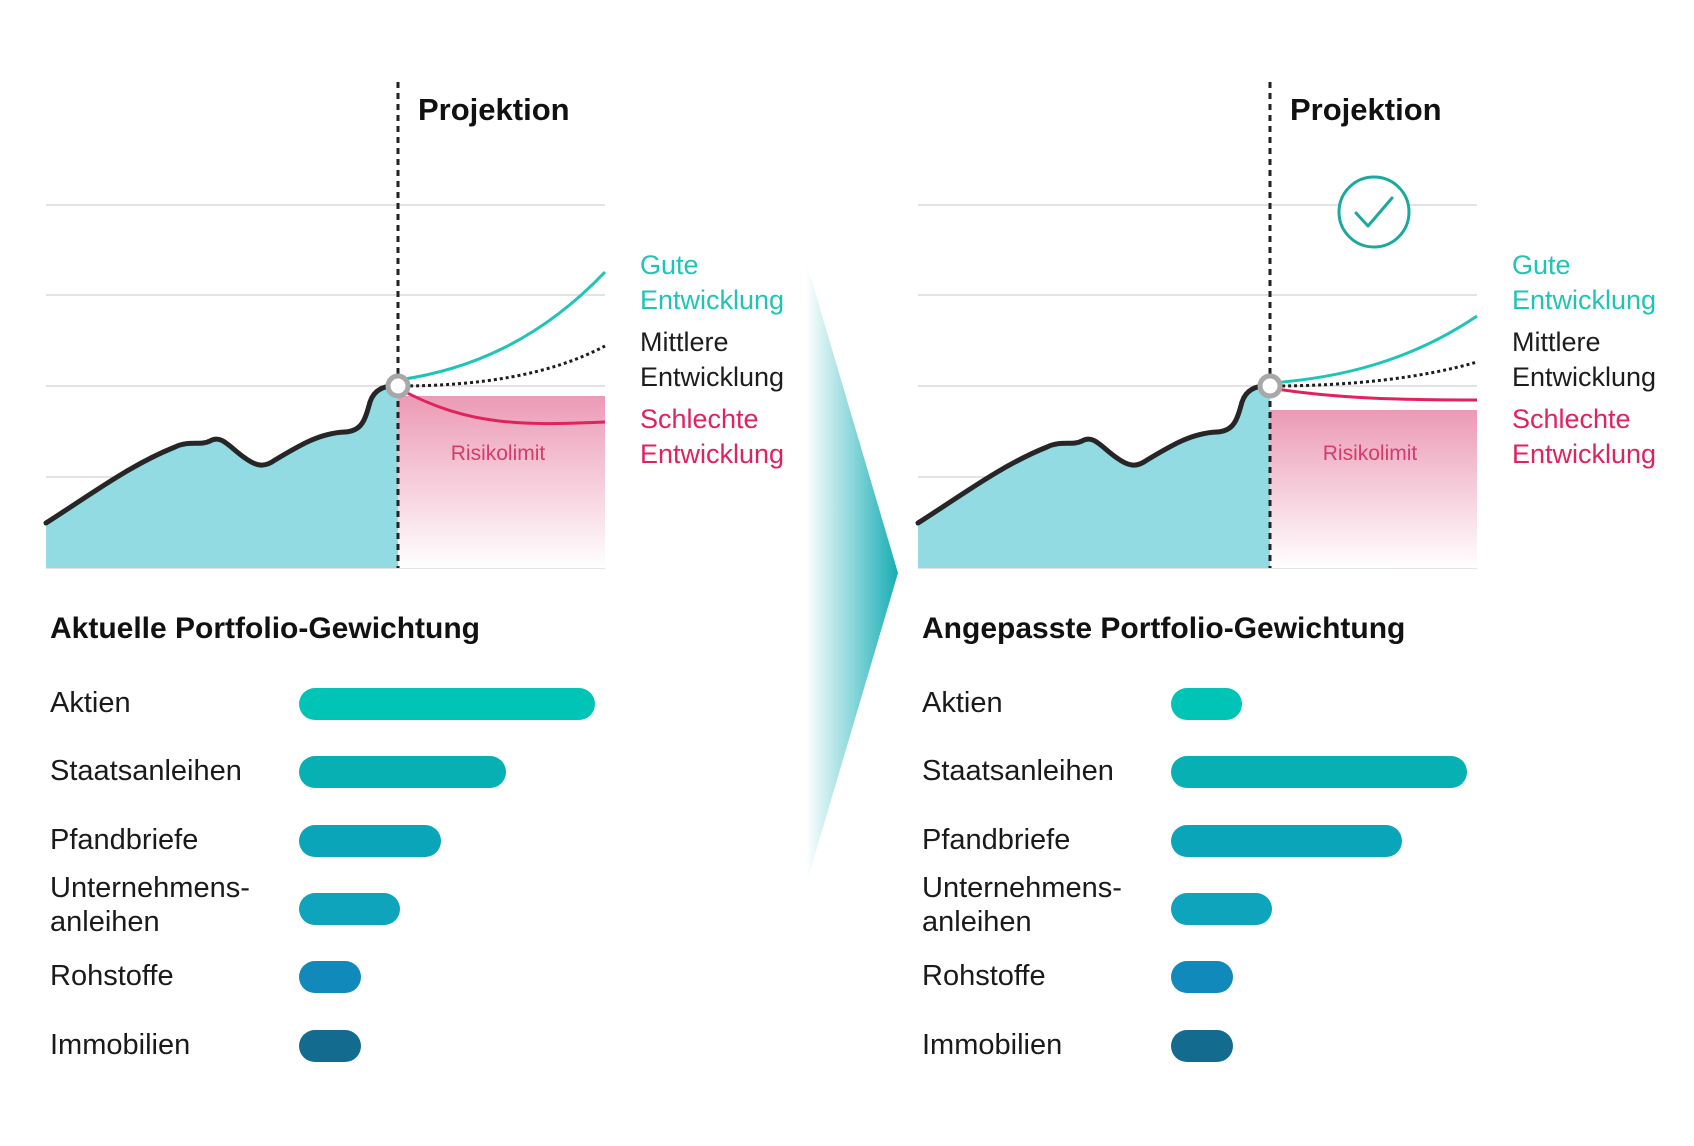 The image size is (1694, 1146). I want to click on risk-zone, so click(1373, 489).